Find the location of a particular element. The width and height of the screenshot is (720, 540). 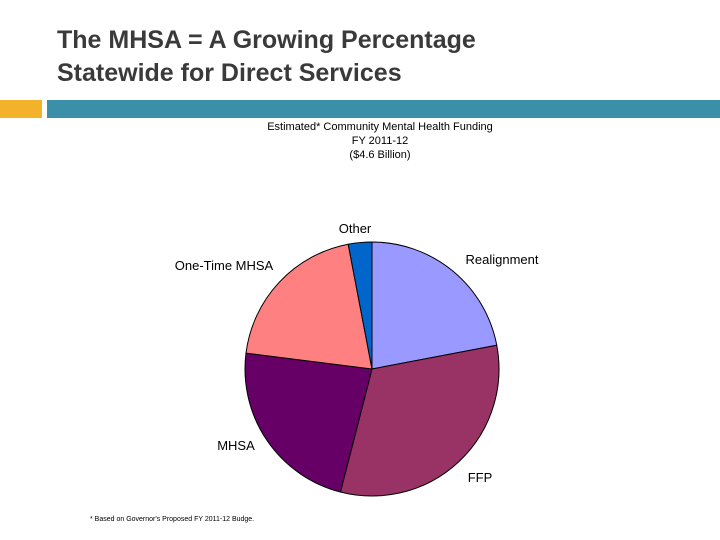

pie-slice-ffp is located at coordinates (419, 420).